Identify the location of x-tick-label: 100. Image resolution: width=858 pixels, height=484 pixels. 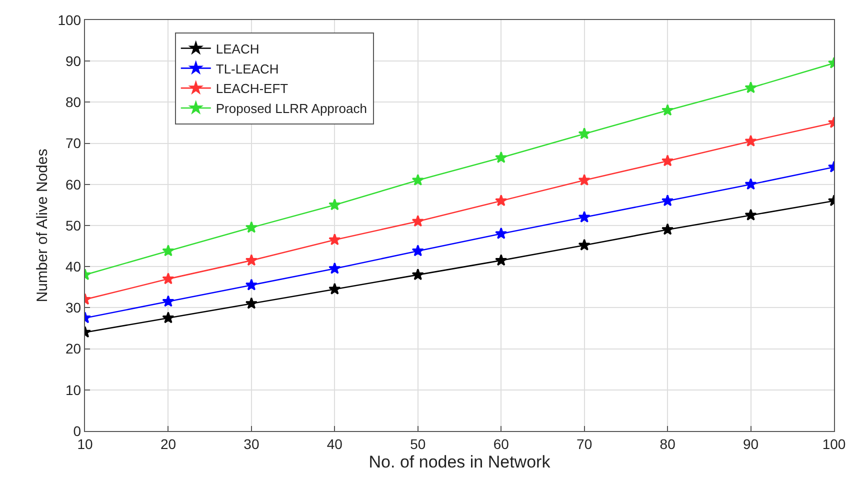
(834, 444).